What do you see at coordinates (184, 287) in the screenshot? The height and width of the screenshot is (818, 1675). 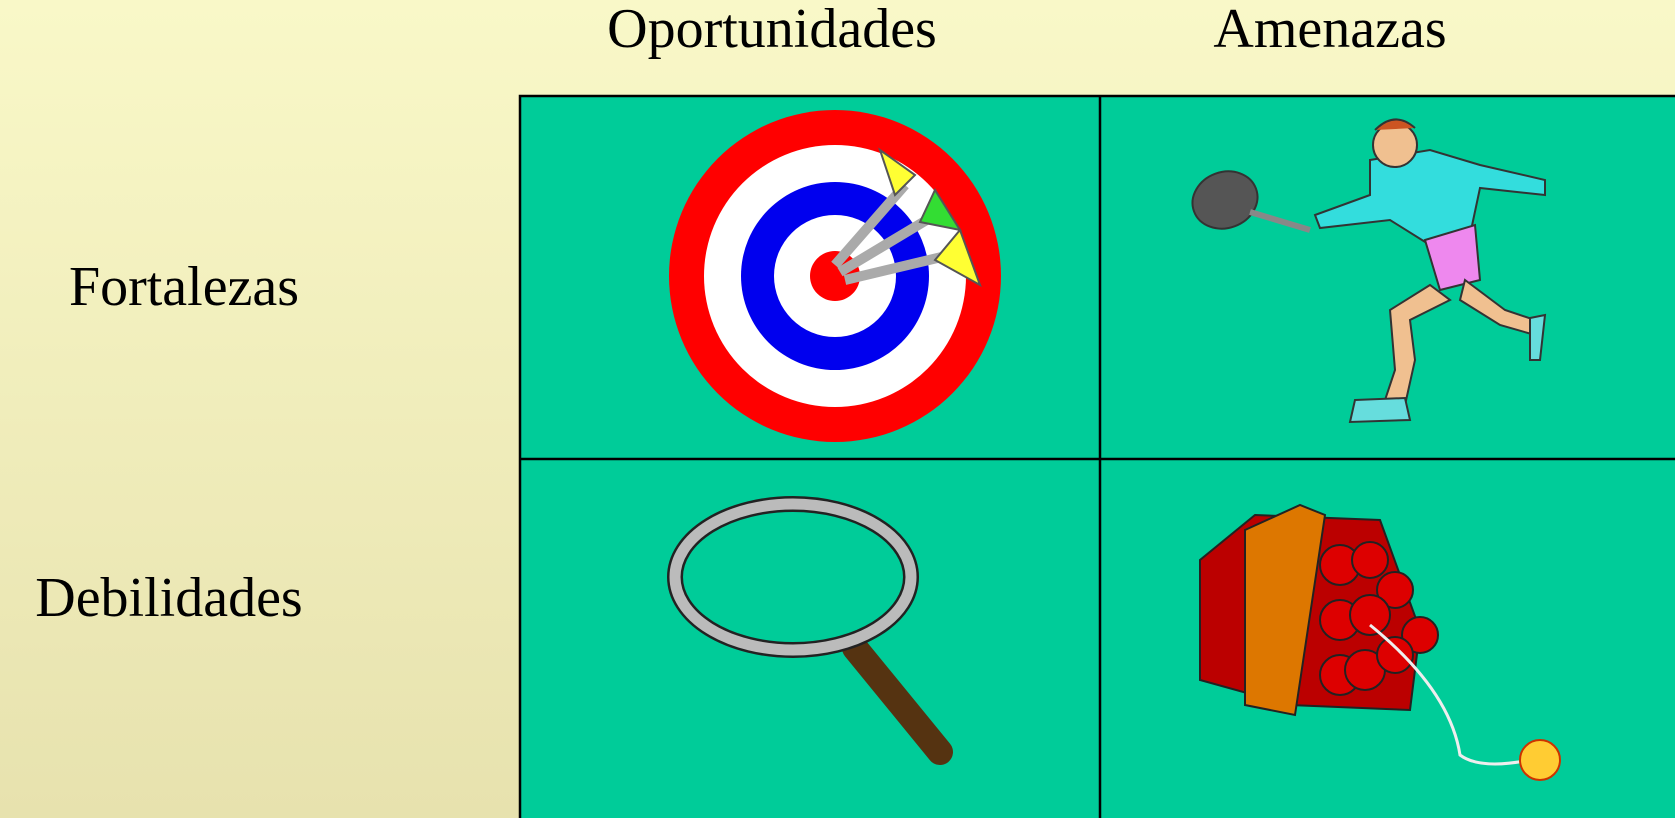 I see `row-header: Fortalezas` at bounding box center [184, 287].